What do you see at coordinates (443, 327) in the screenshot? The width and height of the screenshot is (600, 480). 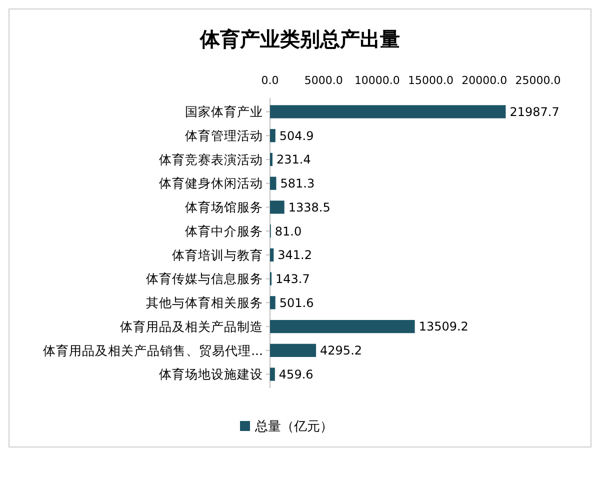 I see `data-label: 13509.2` at bounding box center [443, 327].